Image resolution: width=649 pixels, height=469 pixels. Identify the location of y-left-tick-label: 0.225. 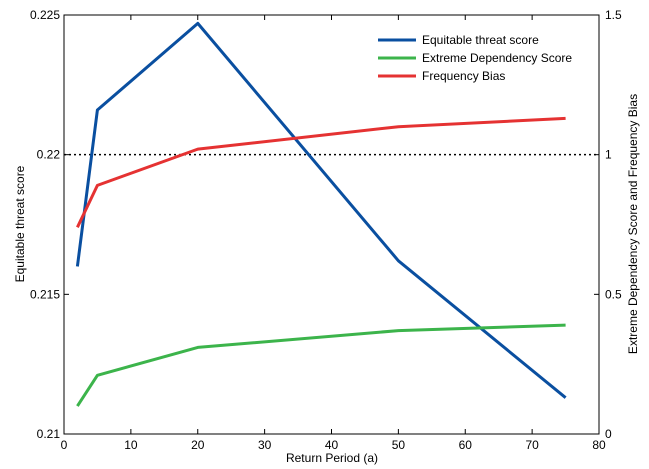
(45, 15).